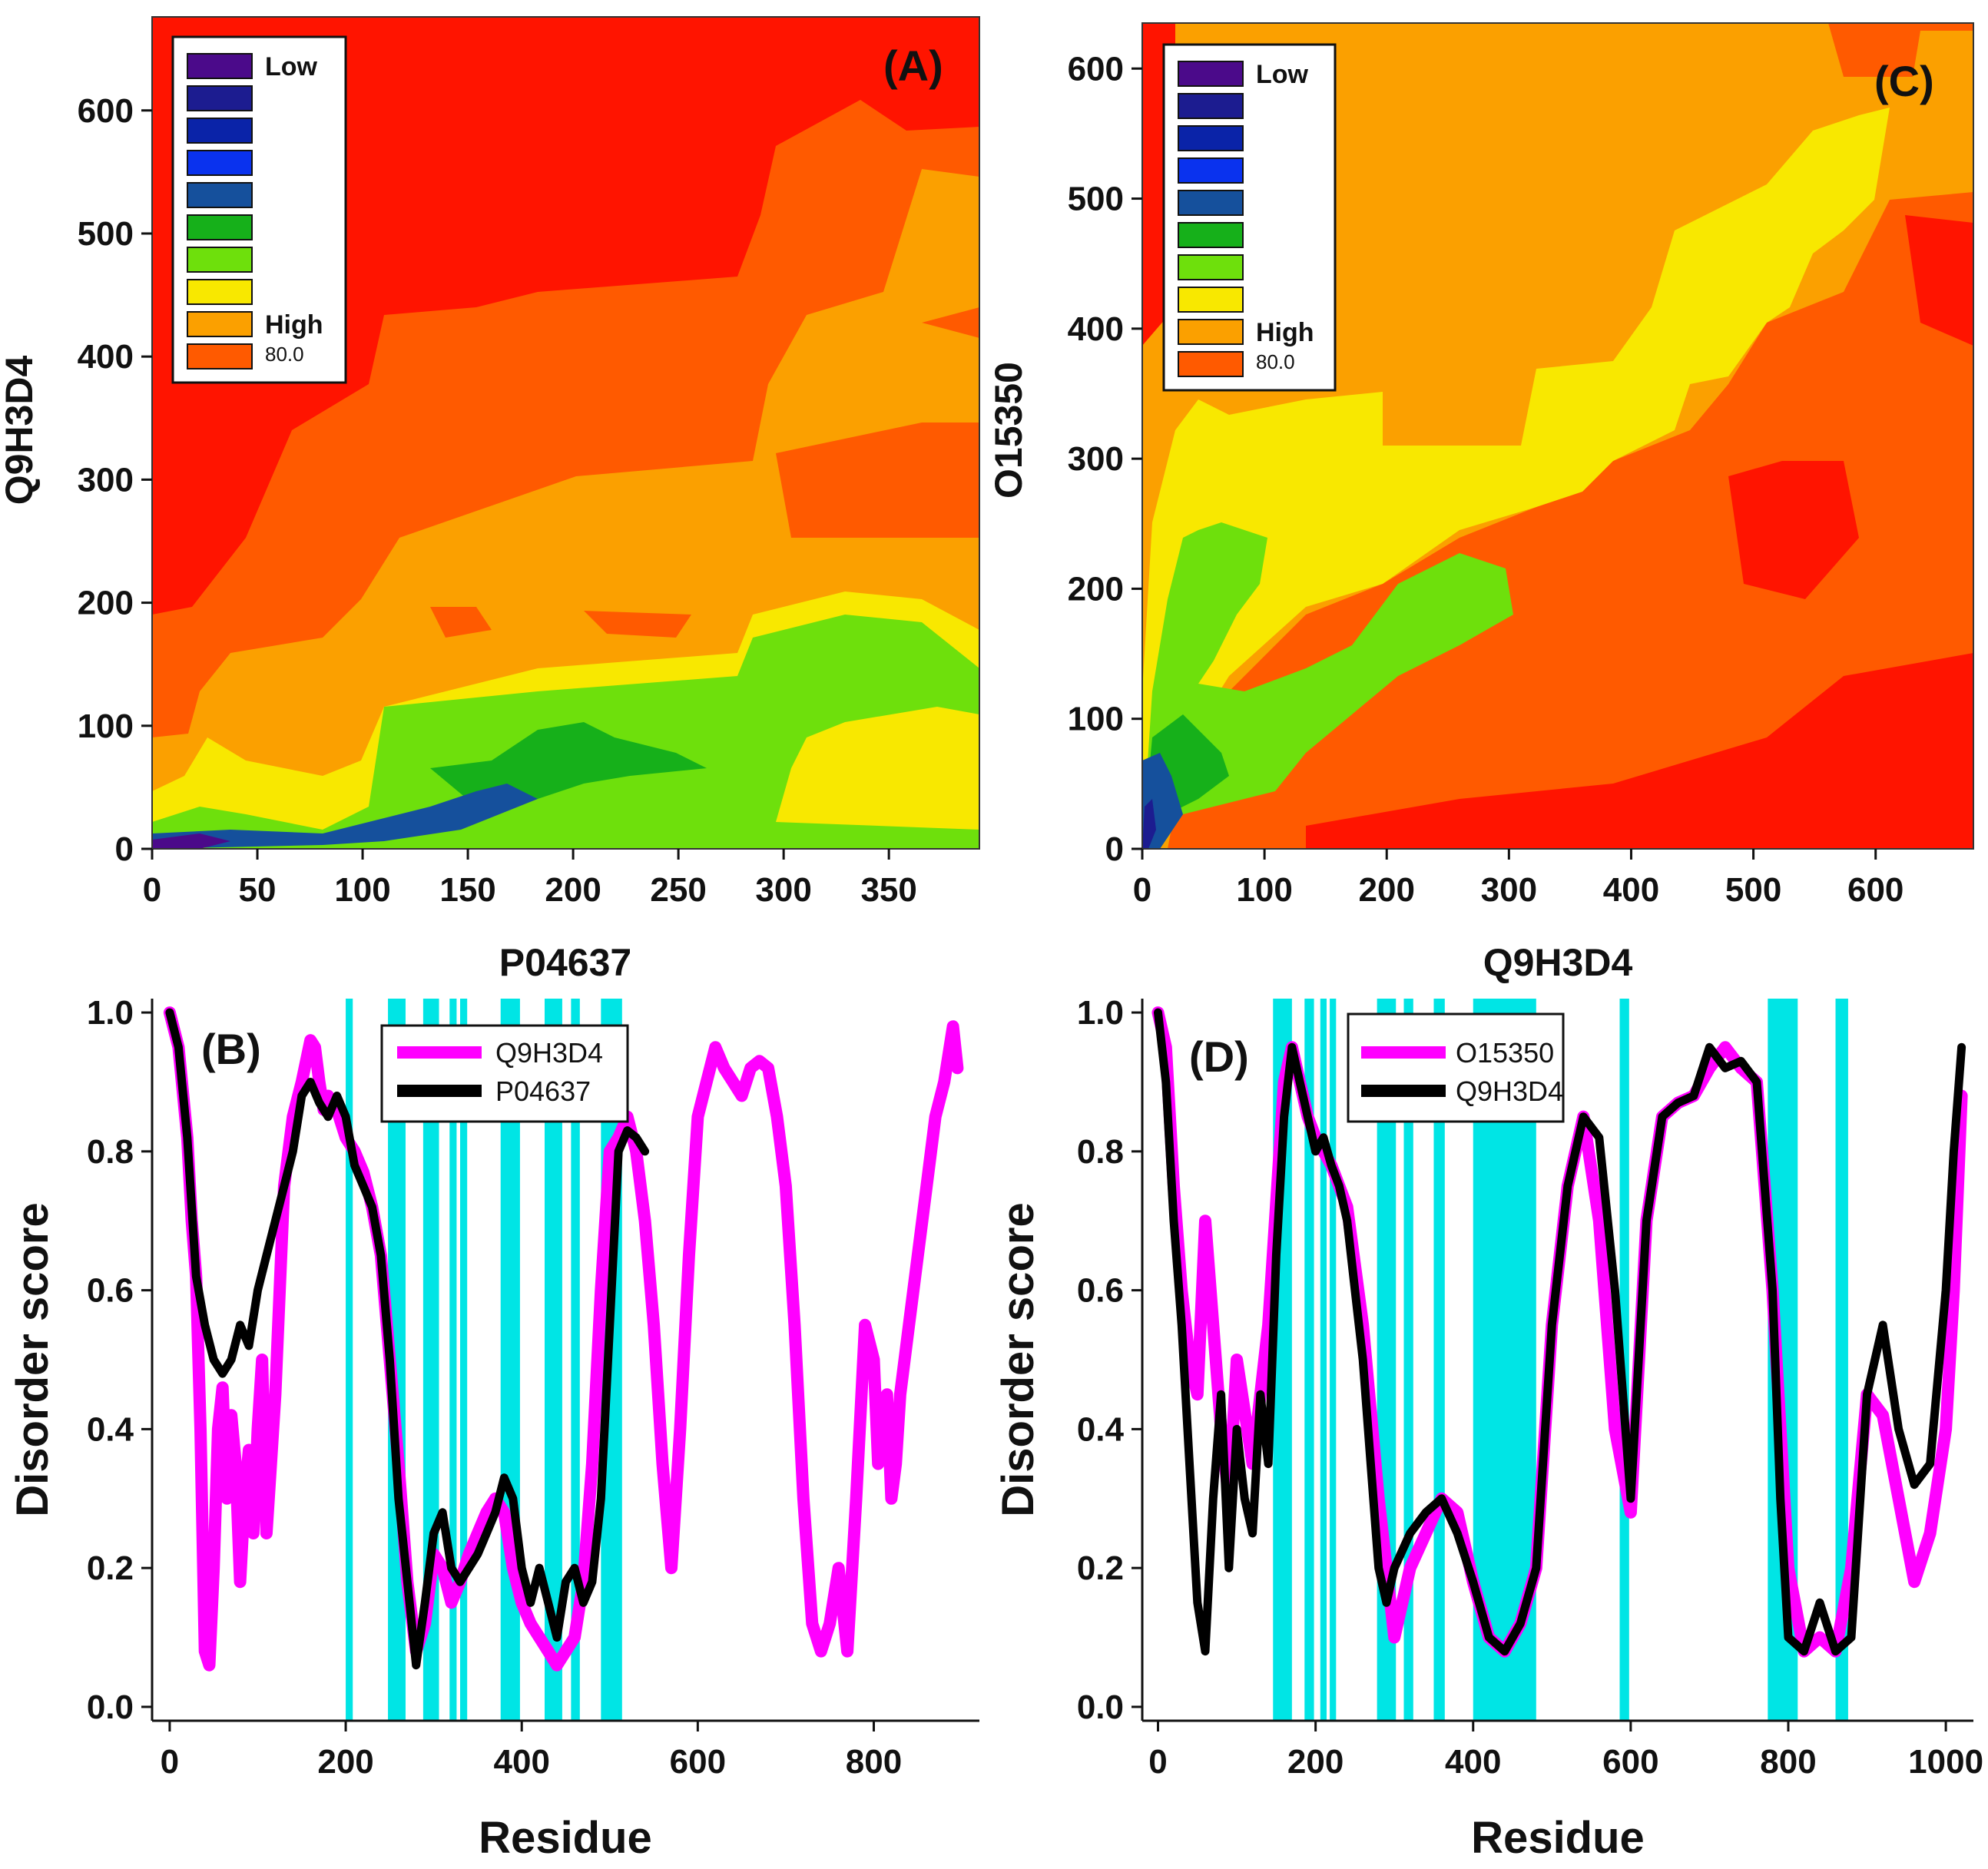 This screenshot has width=1988, height=1869. Describe the element at coordinates (231, 1049) in the screenshot. I see `panel-b-label: (B)` at that location.